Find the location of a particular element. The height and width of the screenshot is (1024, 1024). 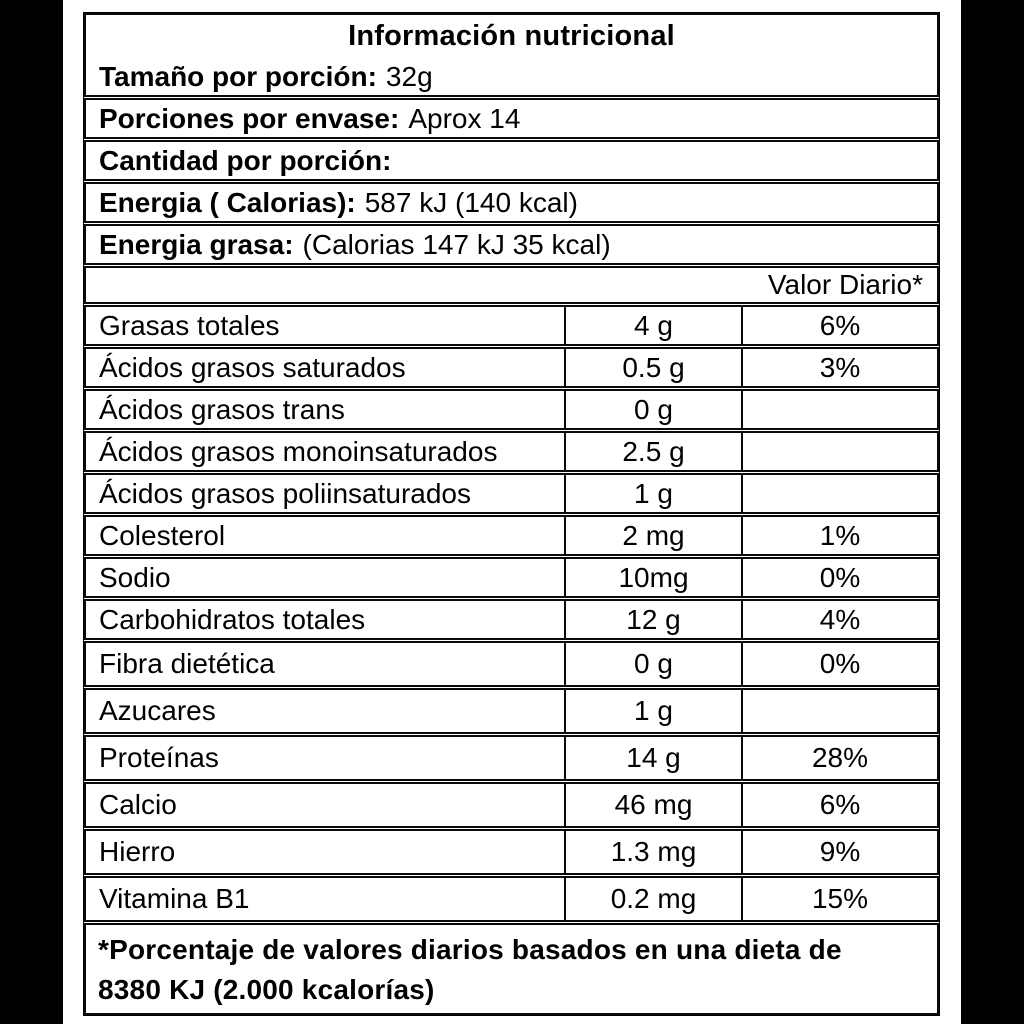

nutrient-amount: 0.5 g is located at coordinates (652, 367).